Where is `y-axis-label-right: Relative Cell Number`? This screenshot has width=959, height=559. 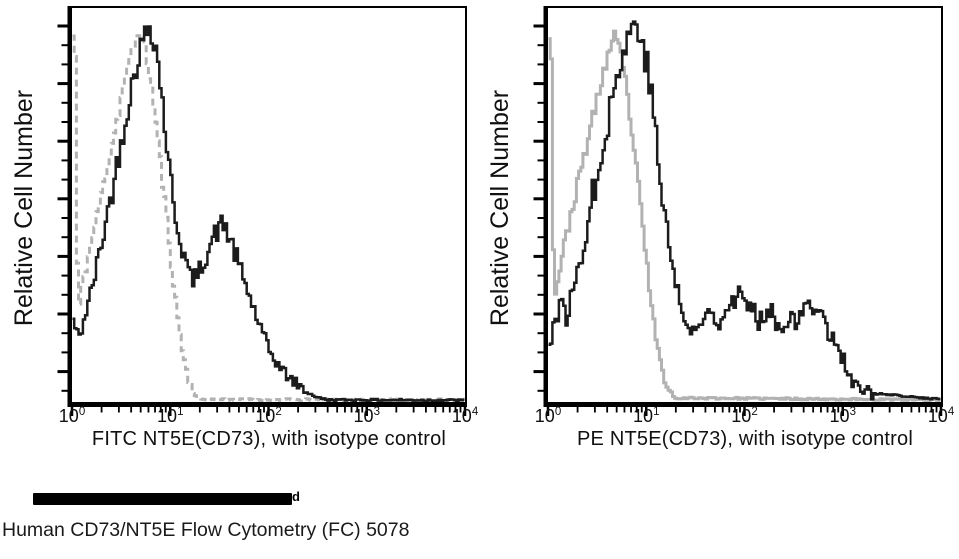
y-axis-label-right: Relative Cell Number is located at coordinates (500, 208).